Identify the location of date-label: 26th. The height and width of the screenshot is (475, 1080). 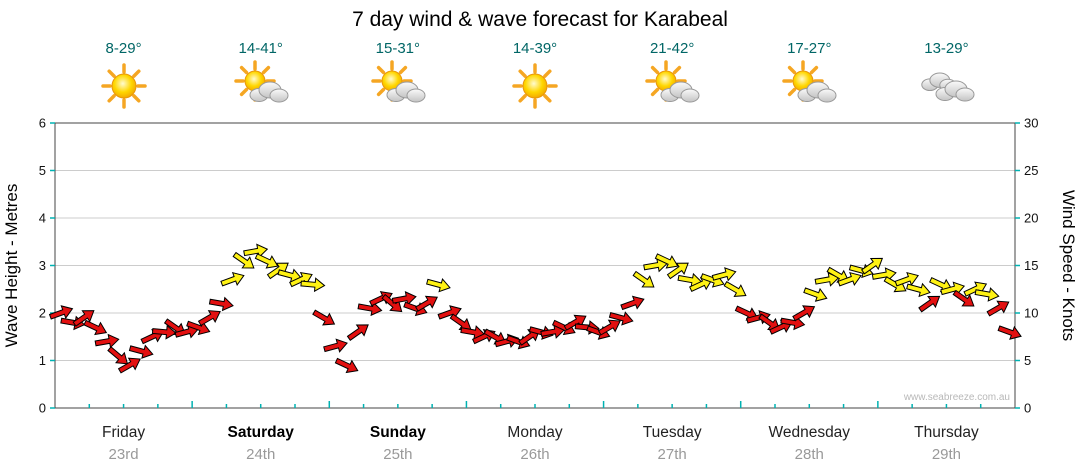
(534, 454).